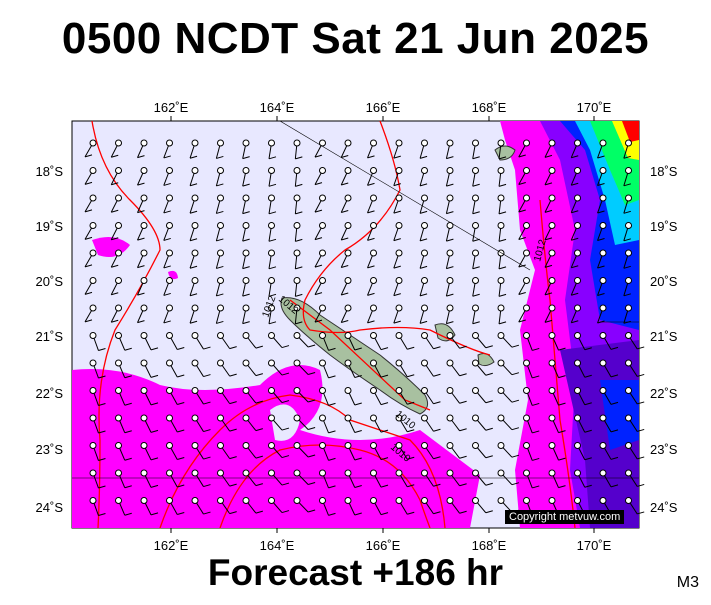 This screenshot has height=605, width=711. I want to click on lon-labels-top: 162˚E 164˚E 166˚E 168˚E 170˚E, so click(383, 107).